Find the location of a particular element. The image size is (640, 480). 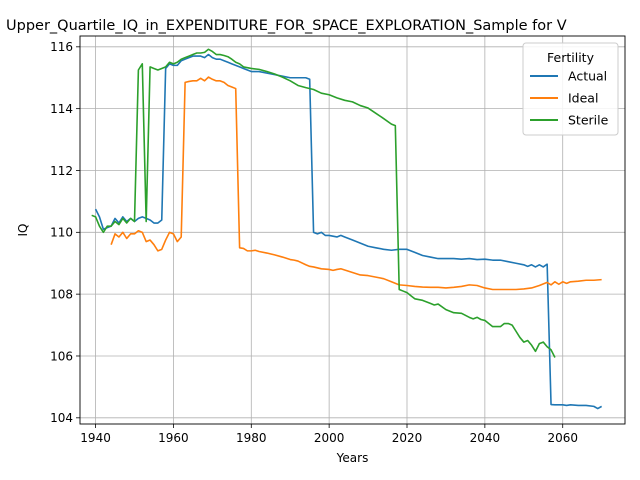

x-tick-label: 1940 is located at coordinates (95, 438).